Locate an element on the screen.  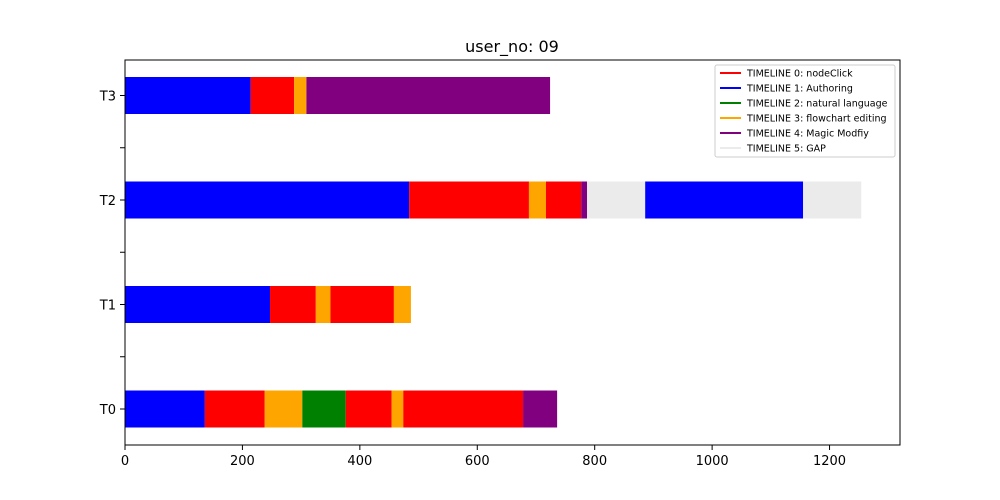
x-tick-label: 1200 is located at coordinates (829, 461).